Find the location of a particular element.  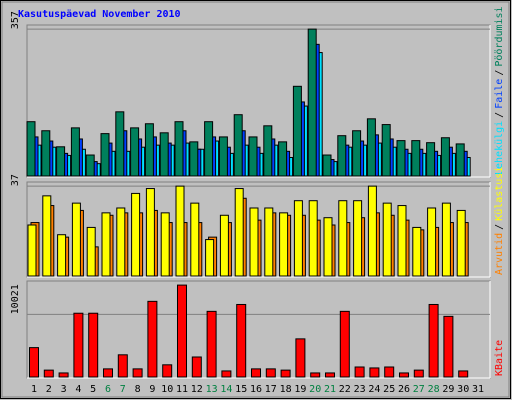

x-tick-label: 19 is located at coordinates (300, 389).